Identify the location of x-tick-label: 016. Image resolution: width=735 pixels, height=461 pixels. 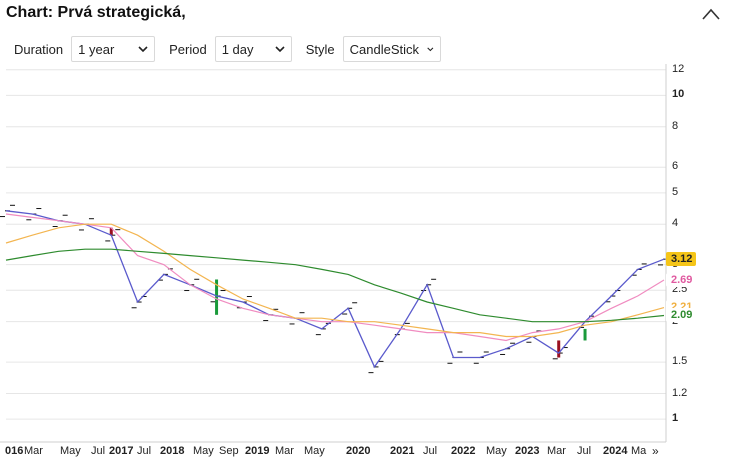
(14, 451).